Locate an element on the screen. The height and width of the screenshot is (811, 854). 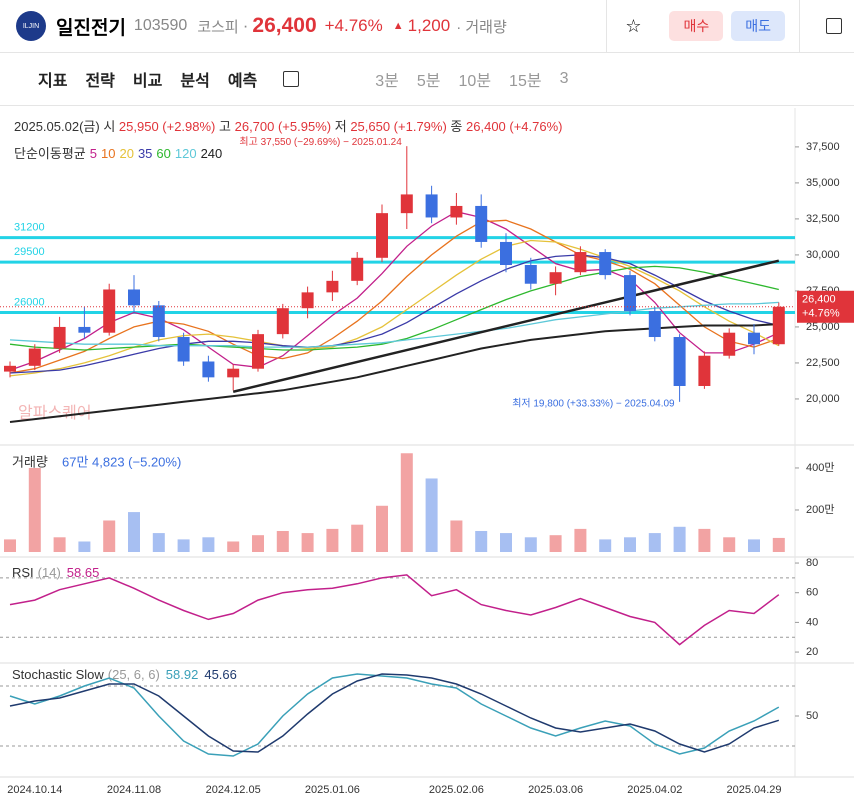
toolbar-item: 비교 is located at coordinates (147, 81).